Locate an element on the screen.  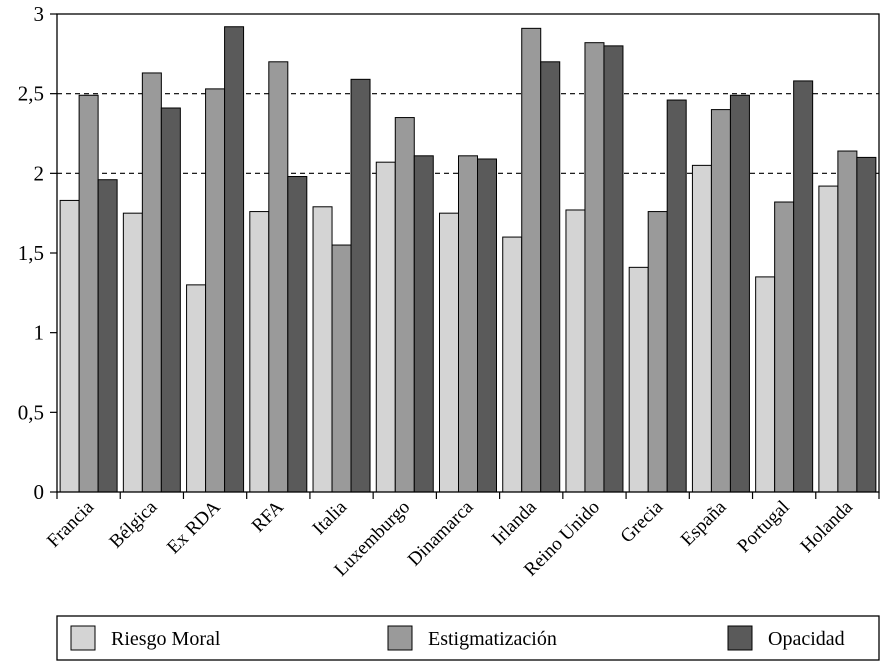
x-category-label: Italia is located at coordinates (330, 517).